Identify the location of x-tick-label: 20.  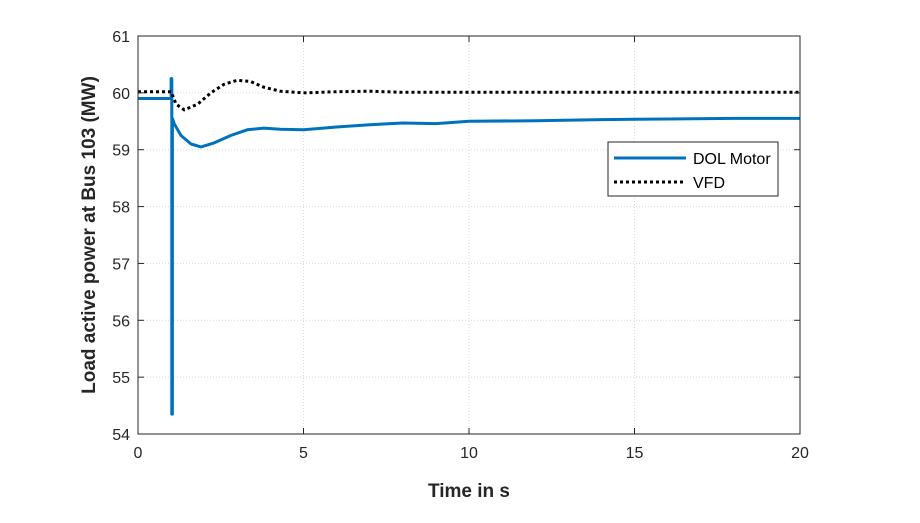
(800, 453).